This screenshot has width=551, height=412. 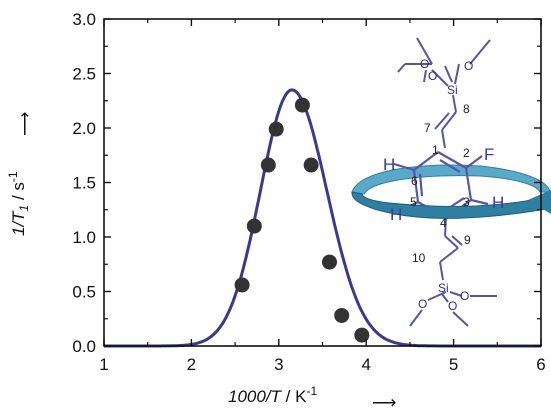 I want to click on y-tick-label: 1.5, so click(x=84, y=183).